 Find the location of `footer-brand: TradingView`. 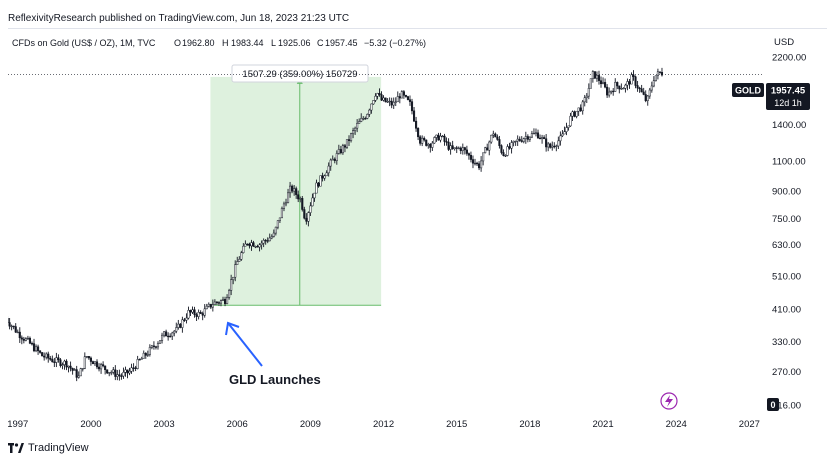

footer-brand: TradingView is located at coordinates (58, 448).